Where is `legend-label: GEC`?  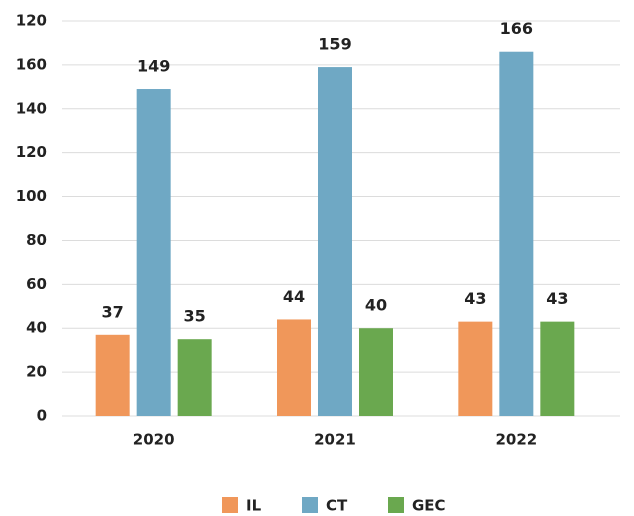
legend-label: GEC is located at coordinates (429, 506).